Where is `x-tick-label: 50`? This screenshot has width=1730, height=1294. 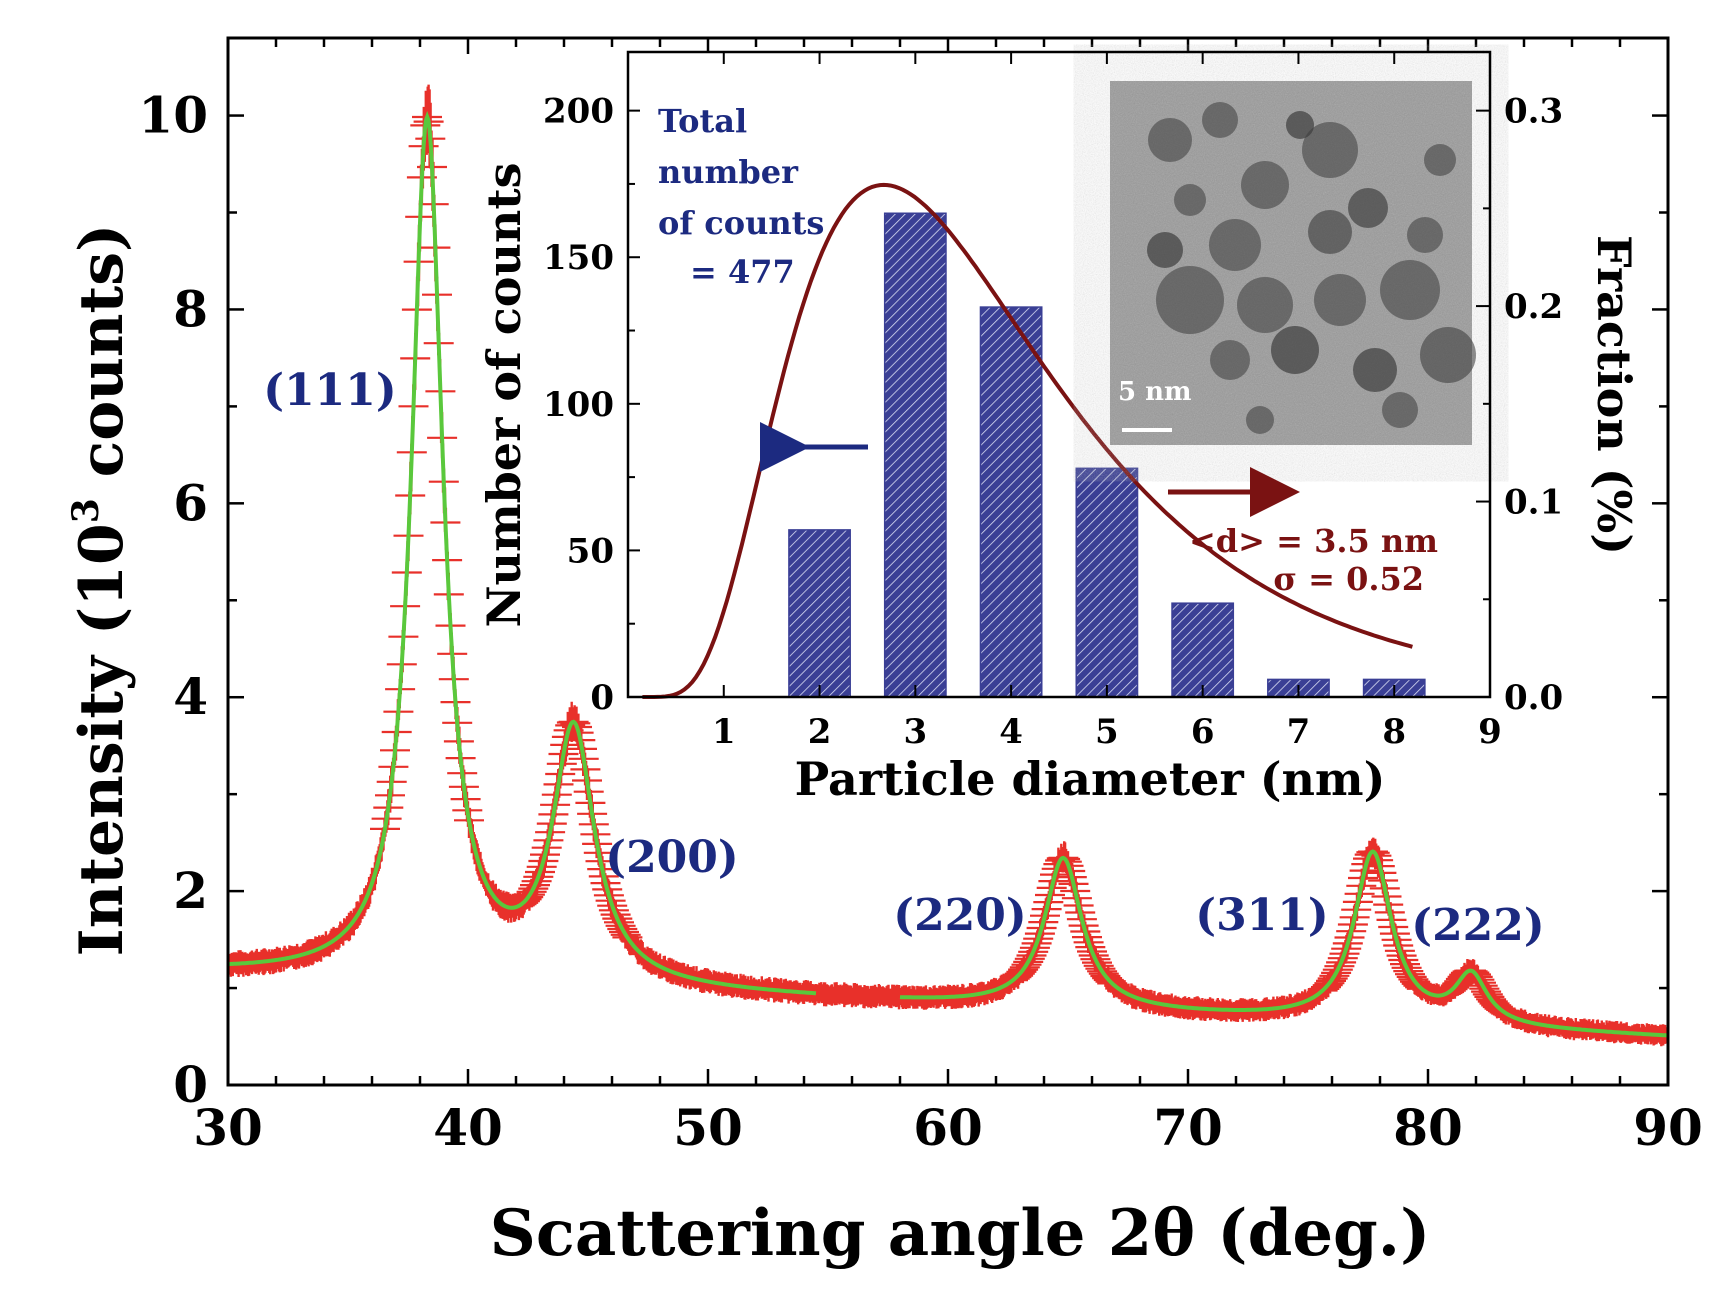
x-tick-label: 50 is located at coordinates (708, 1127).